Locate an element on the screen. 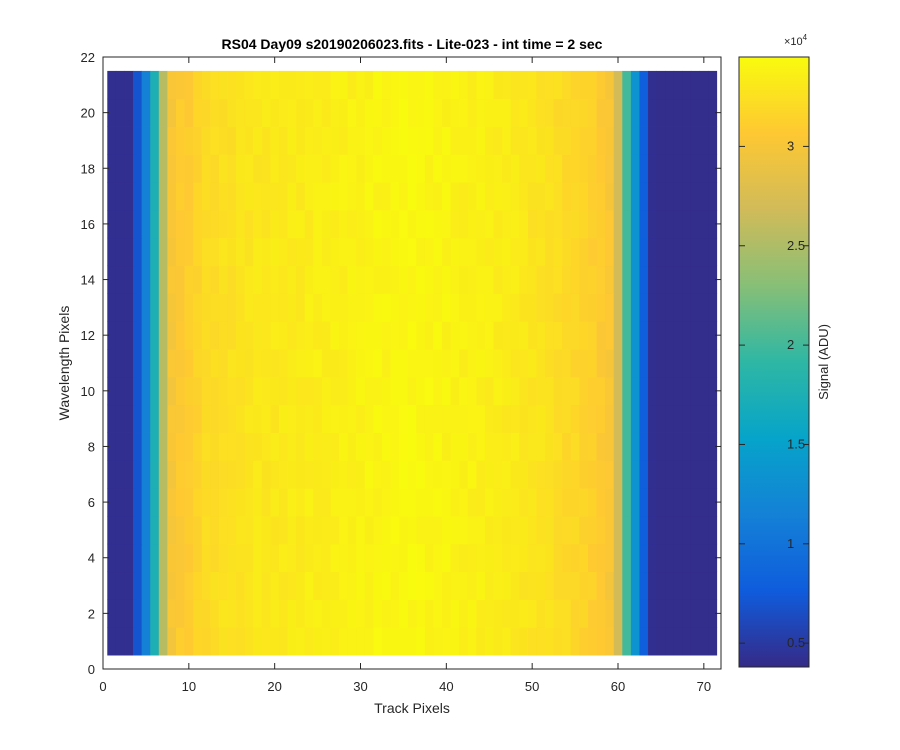  colorbar-tick-label: 3 is located at coordinates (790, 145).